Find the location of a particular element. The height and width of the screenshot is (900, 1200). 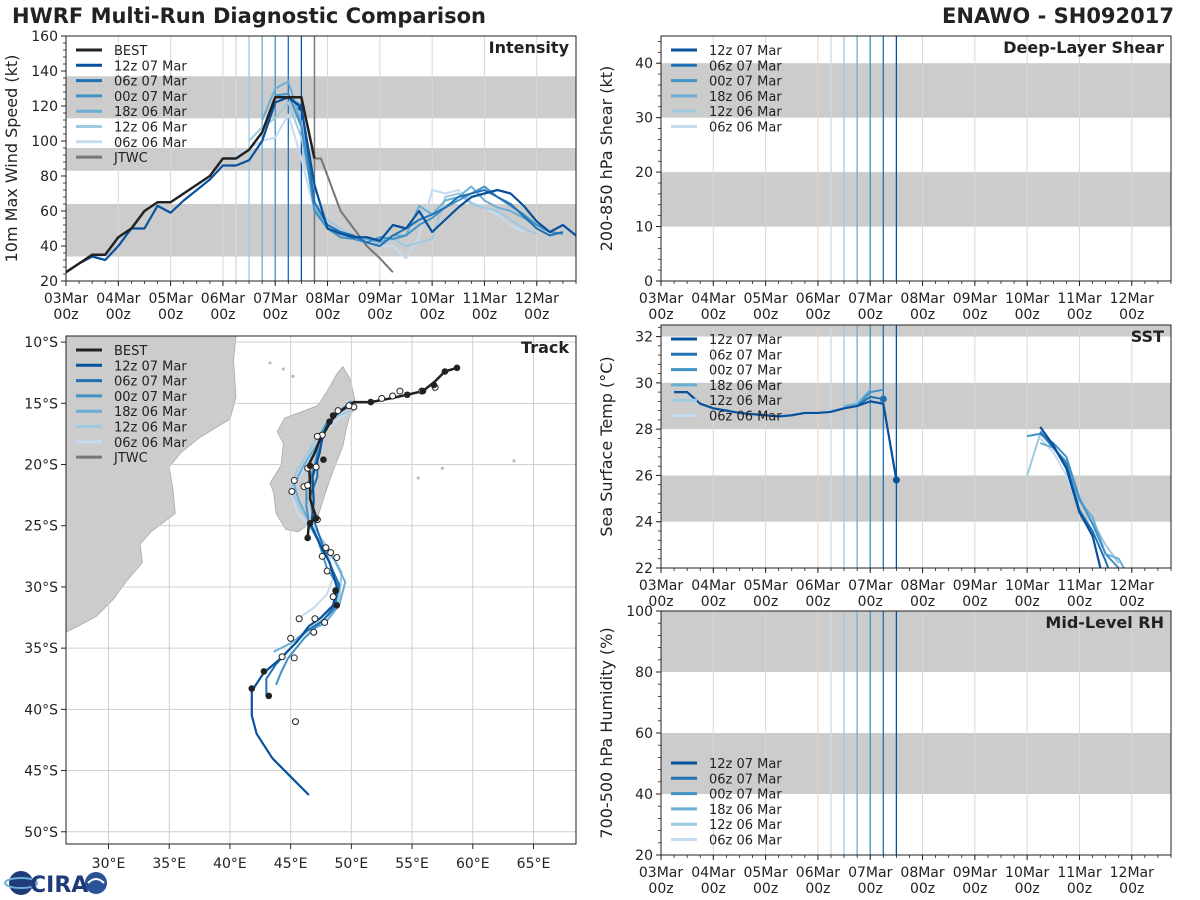

y-tick-label: 40 is located at coordinates (49, 247).